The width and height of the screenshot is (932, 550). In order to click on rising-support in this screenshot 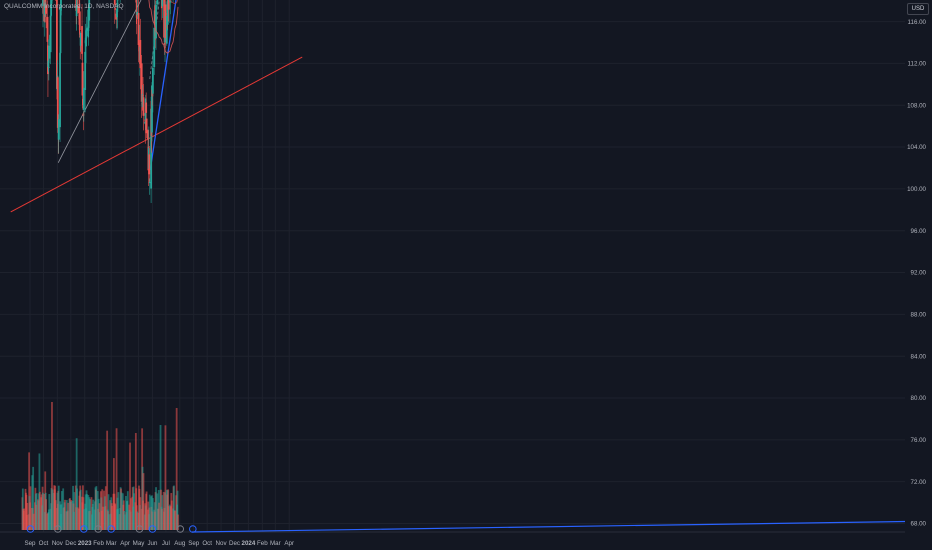, I will do `click(99, 81)`.